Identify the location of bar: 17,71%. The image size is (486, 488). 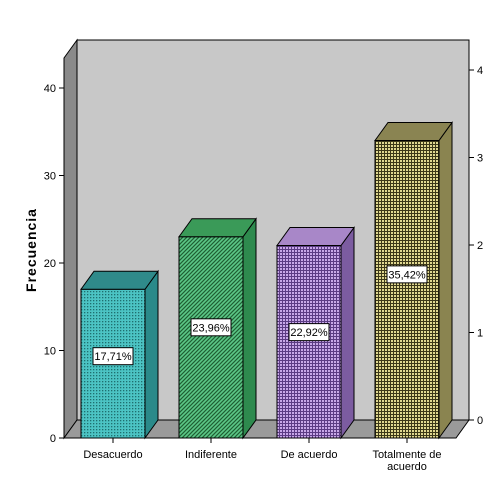
(119, 354).